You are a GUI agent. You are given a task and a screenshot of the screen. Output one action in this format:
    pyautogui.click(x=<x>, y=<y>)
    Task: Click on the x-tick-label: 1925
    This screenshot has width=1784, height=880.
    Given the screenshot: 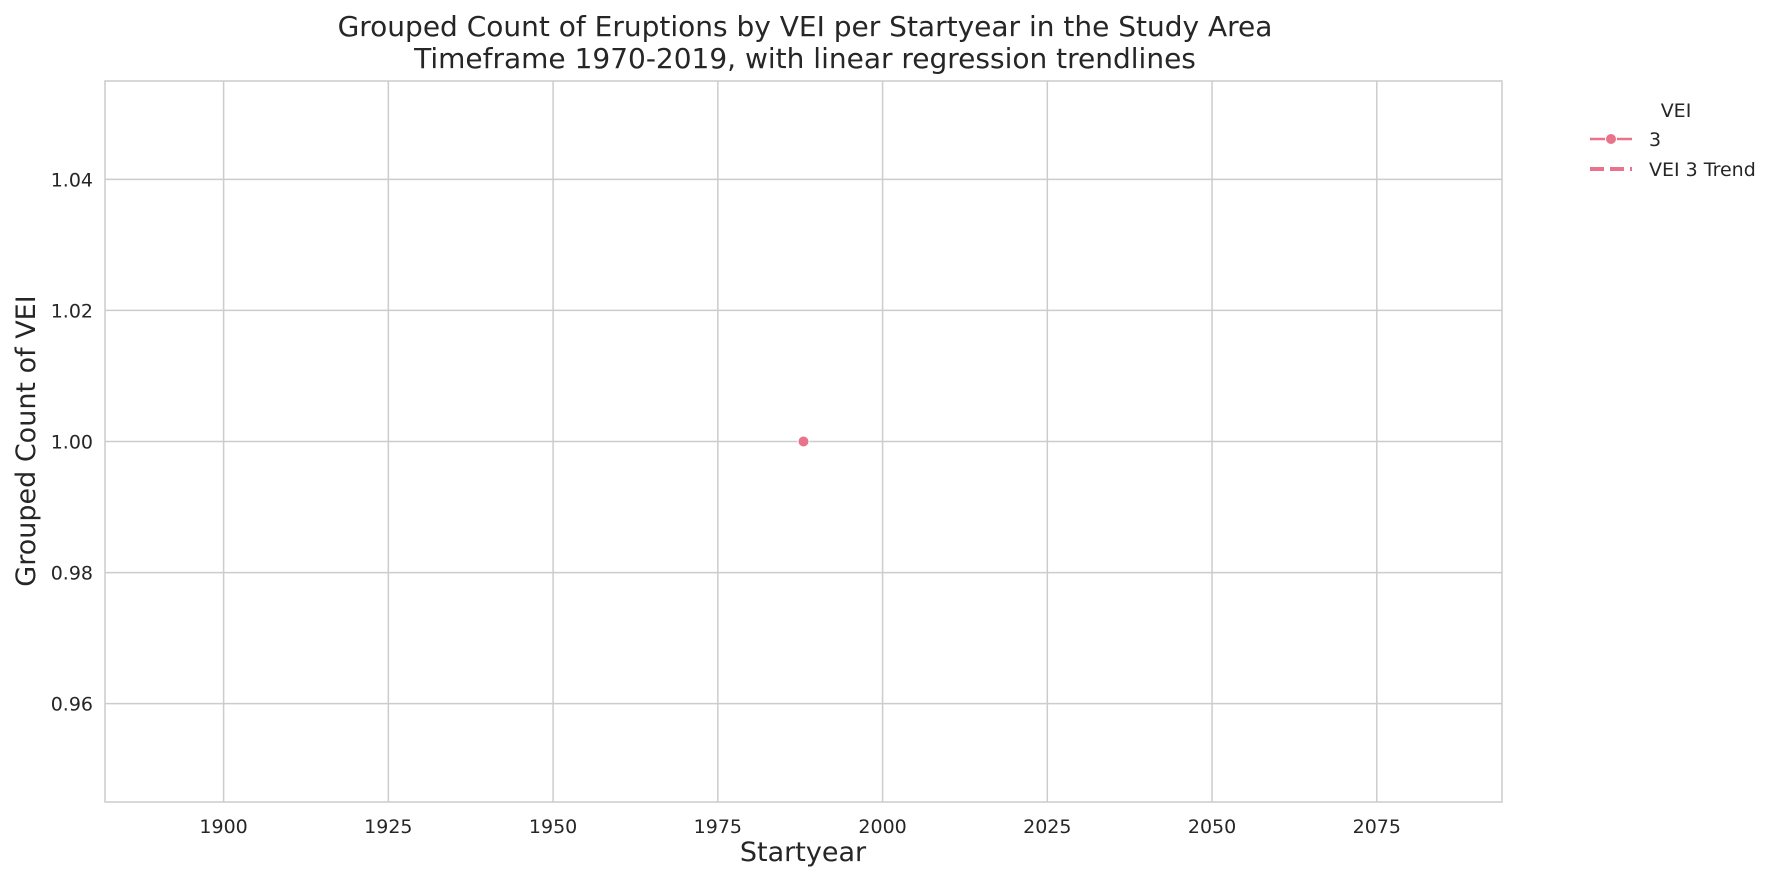 What is the action you would take?
    pyautogui.click(x=388, y=827)
    